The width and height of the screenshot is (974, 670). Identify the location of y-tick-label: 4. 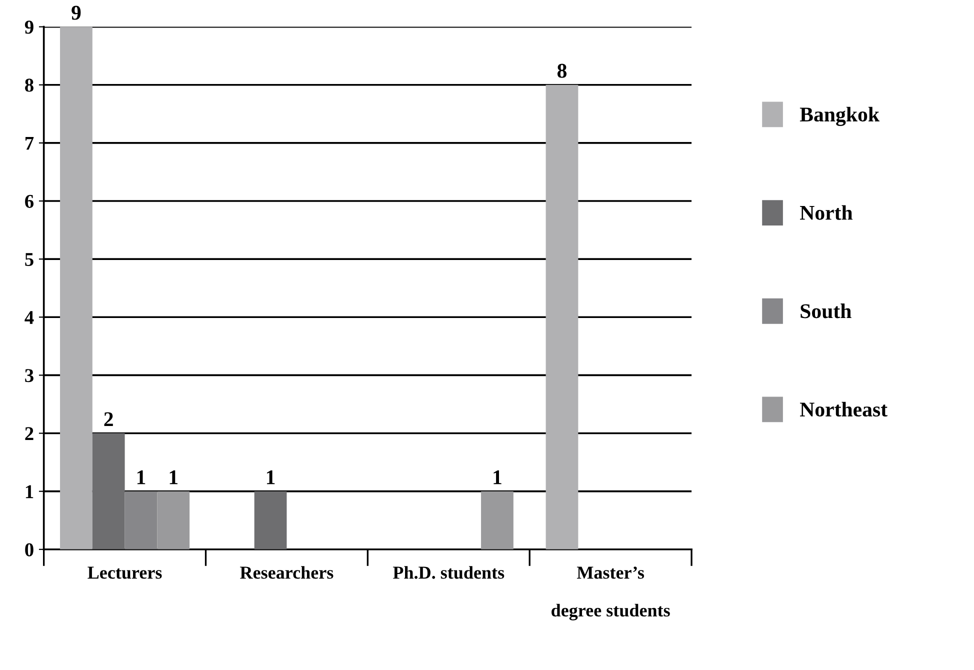
(29, 317).